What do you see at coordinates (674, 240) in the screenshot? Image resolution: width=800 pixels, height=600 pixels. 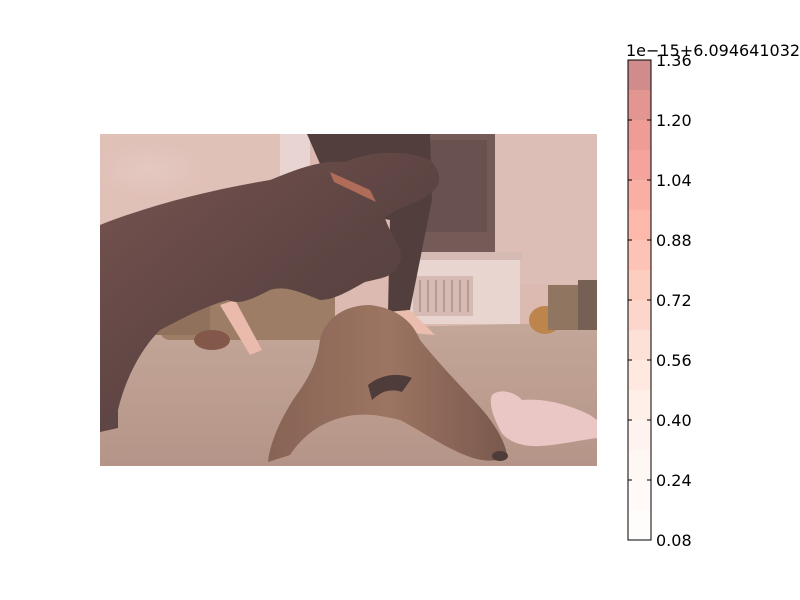 I see `colorbar-tick-label: 0.88` at bounding box center [674, 240].